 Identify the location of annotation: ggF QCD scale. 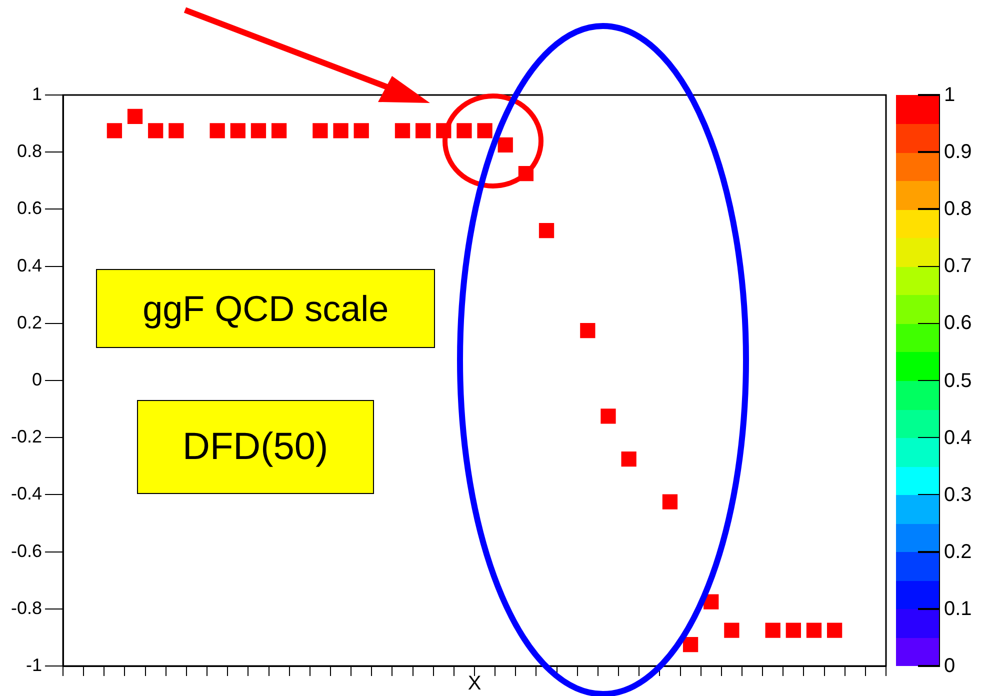
(266, 308).